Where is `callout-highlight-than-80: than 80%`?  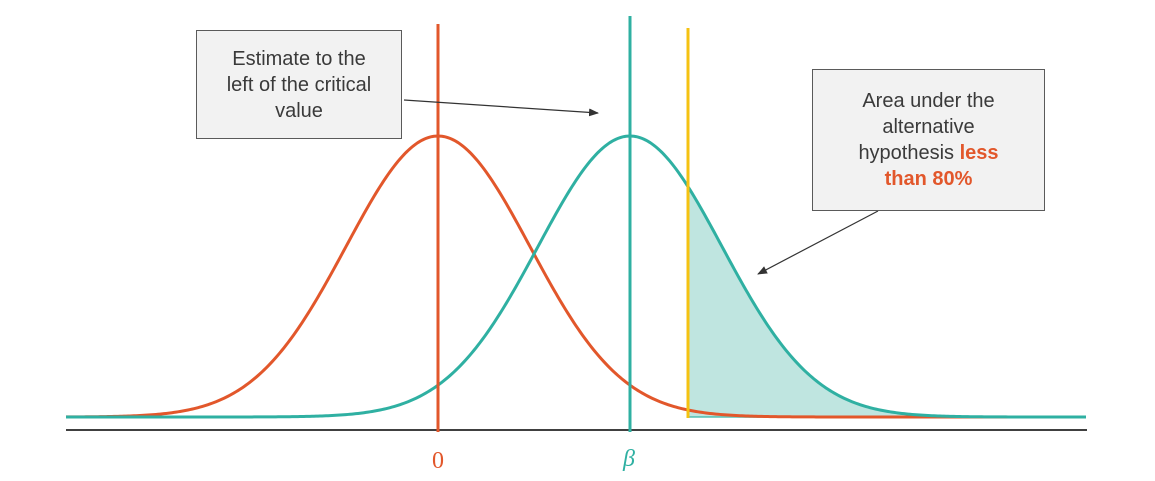
callout-highlight-than-80: than 80% is located at coordinates (928, 179).